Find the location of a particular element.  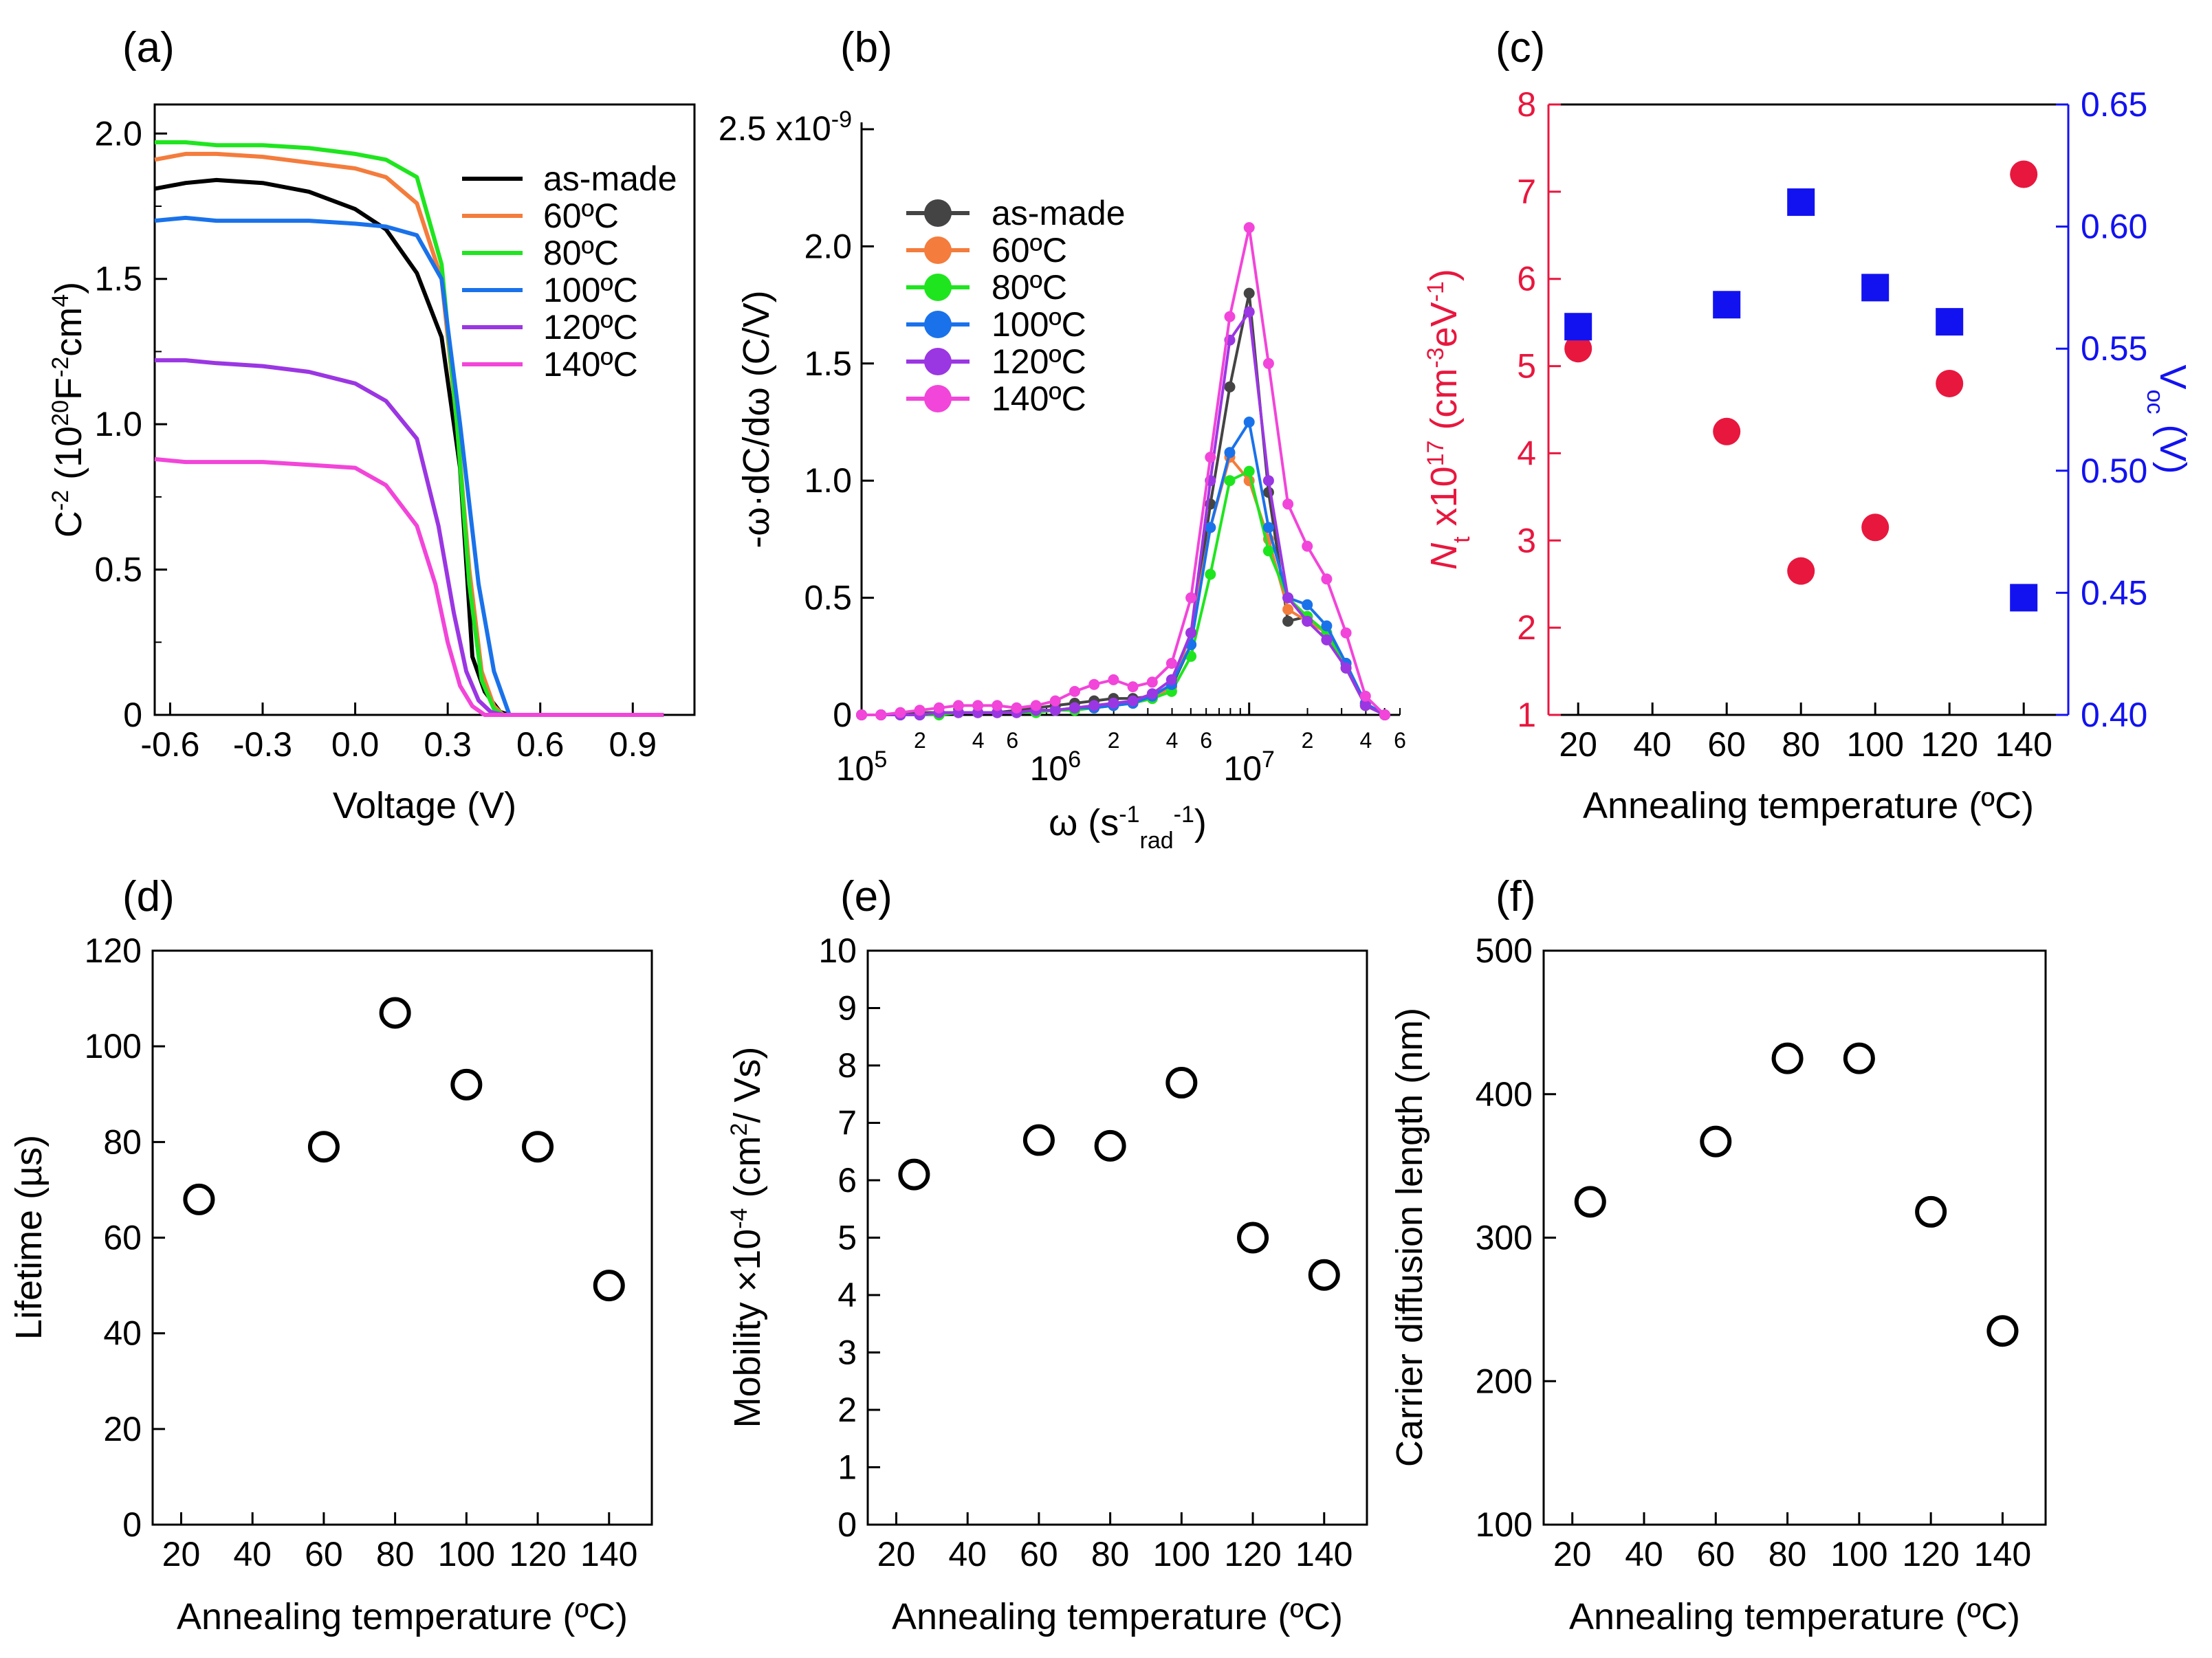

y-right-tick-label: 0.45 is located at coordinates (2114, 592).